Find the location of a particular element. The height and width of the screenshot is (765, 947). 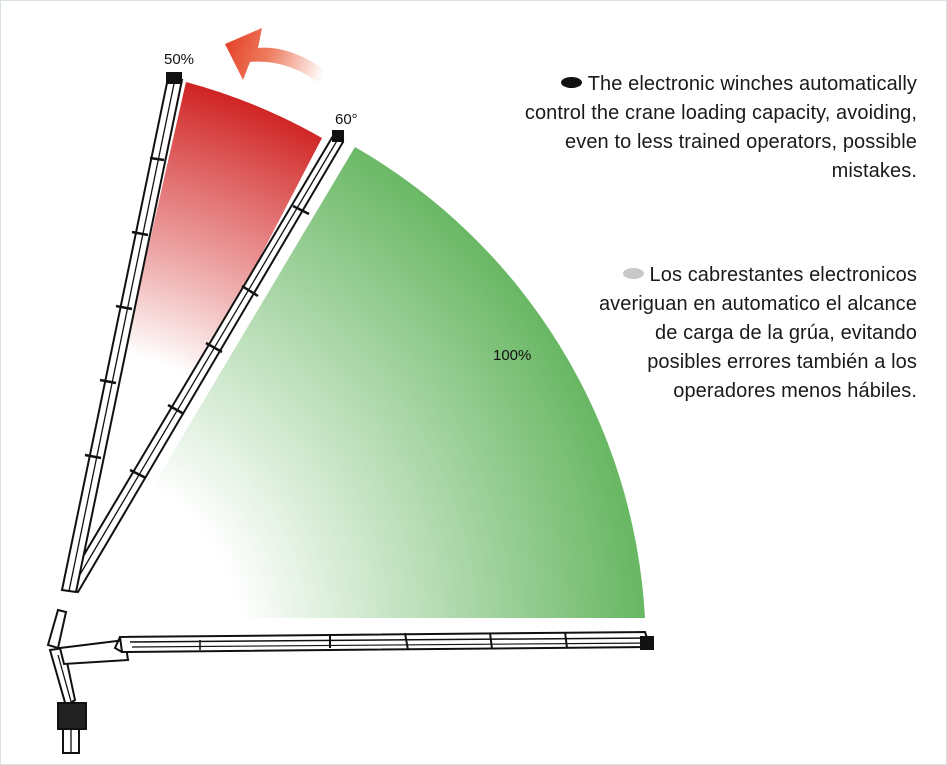

label-60-degree: 60° is located at coordinates (346, 119).